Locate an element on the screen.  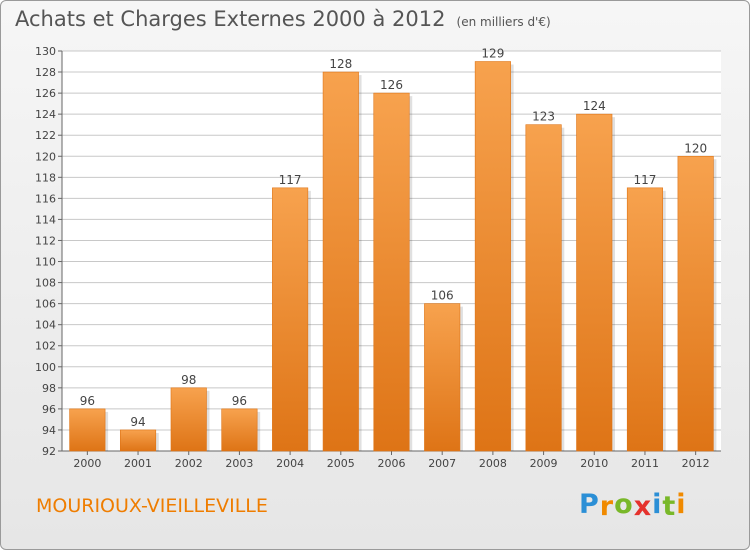
x-tick-label: 2004 is located at coordinates (290, 463).